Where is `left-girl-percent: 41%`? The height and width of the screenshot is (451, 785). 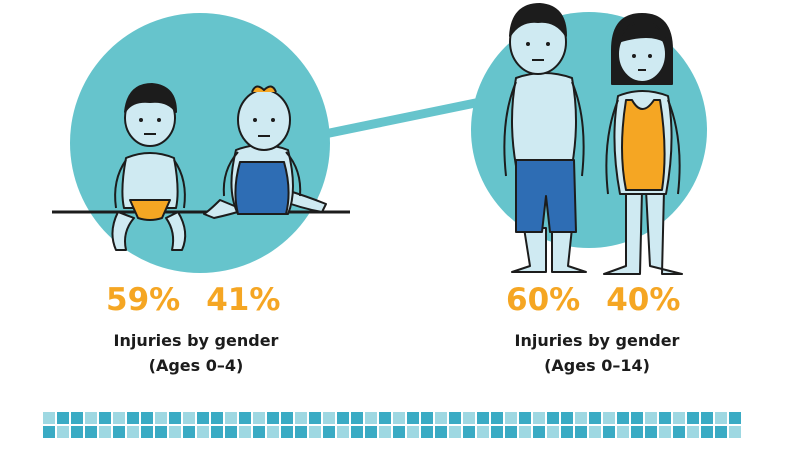
left-girl-percent: 41% is located at coordinates (243, 300).